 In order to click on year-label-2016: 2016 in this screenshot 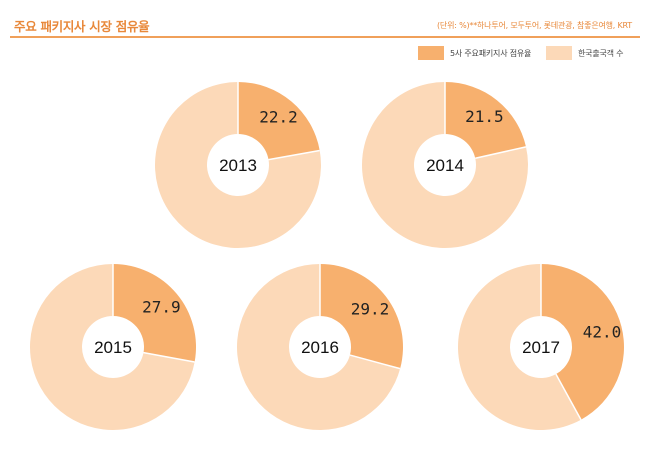, I will do `click(320, 347)`.